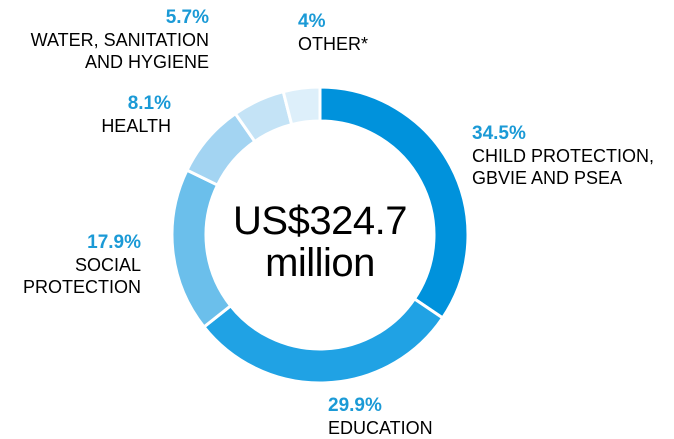  What do you see at coordinates (136, 126) in the screenshot?
I see `category-label: HEALTH` at bounding box center [136, 126].